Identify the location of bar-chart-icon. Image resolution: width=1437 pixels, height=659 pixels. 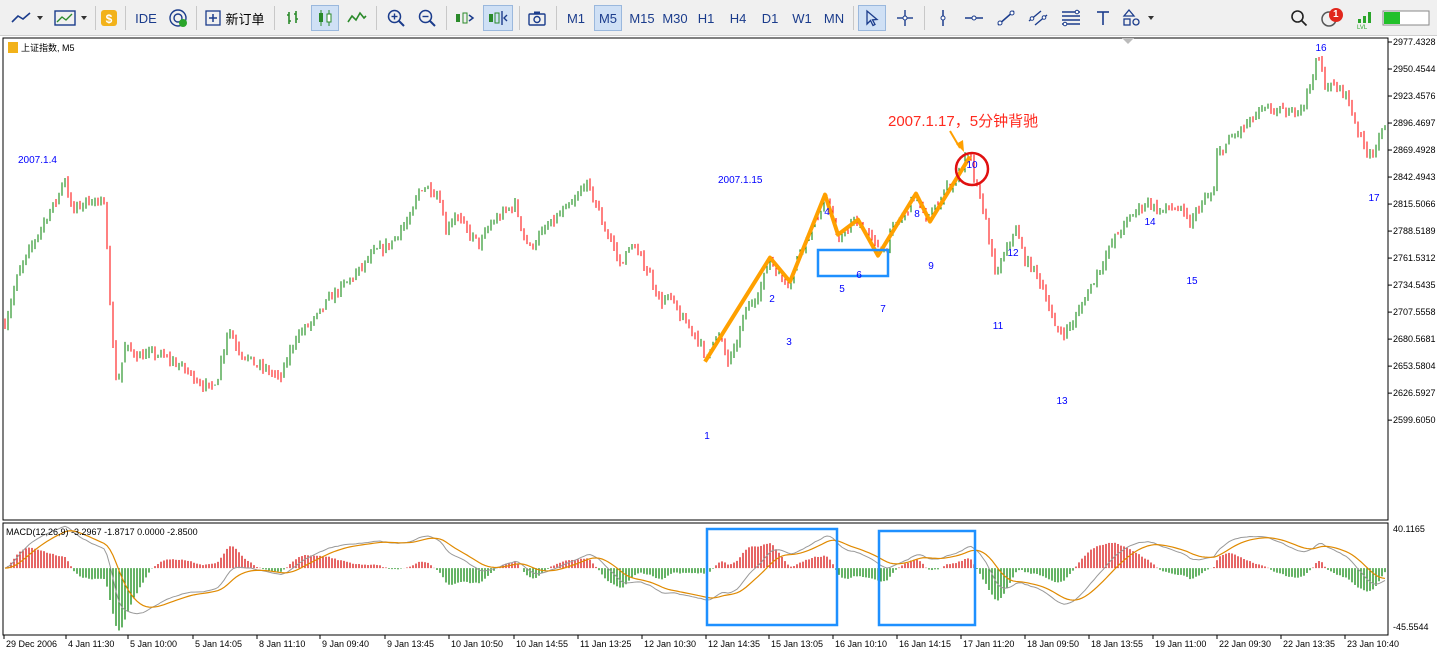
(292, 17).